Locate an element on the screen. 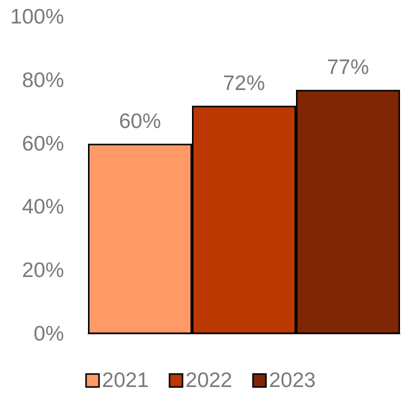 The image size is (401, 400). data-label: 60% is located at coordinates (140, 121).